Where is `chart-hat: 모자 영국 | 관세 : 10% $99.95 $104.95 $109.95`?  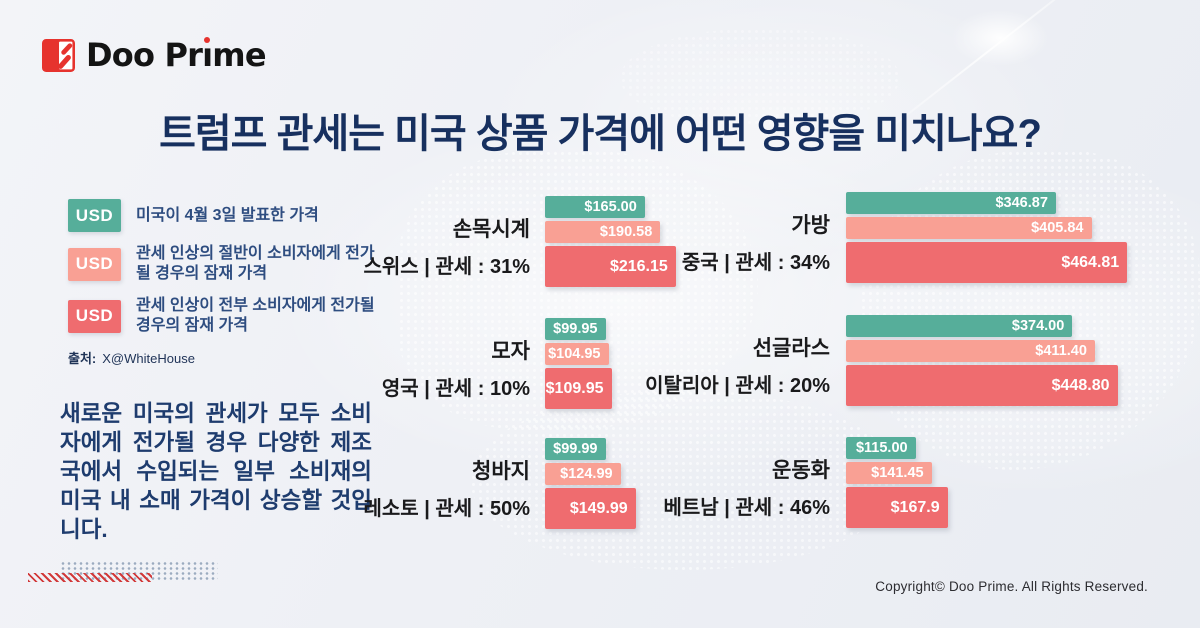
chart-hat: 모자 영국 | 관세 : 10% $99.95 $104.95 $109.95 is located at coordinates (493, 363).